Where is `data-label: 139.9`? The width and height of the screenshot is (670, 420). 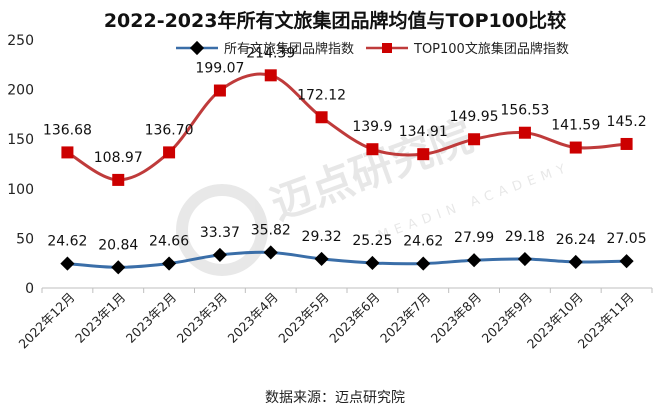
data-label: 139.9 is located at coordinates (372, 127).